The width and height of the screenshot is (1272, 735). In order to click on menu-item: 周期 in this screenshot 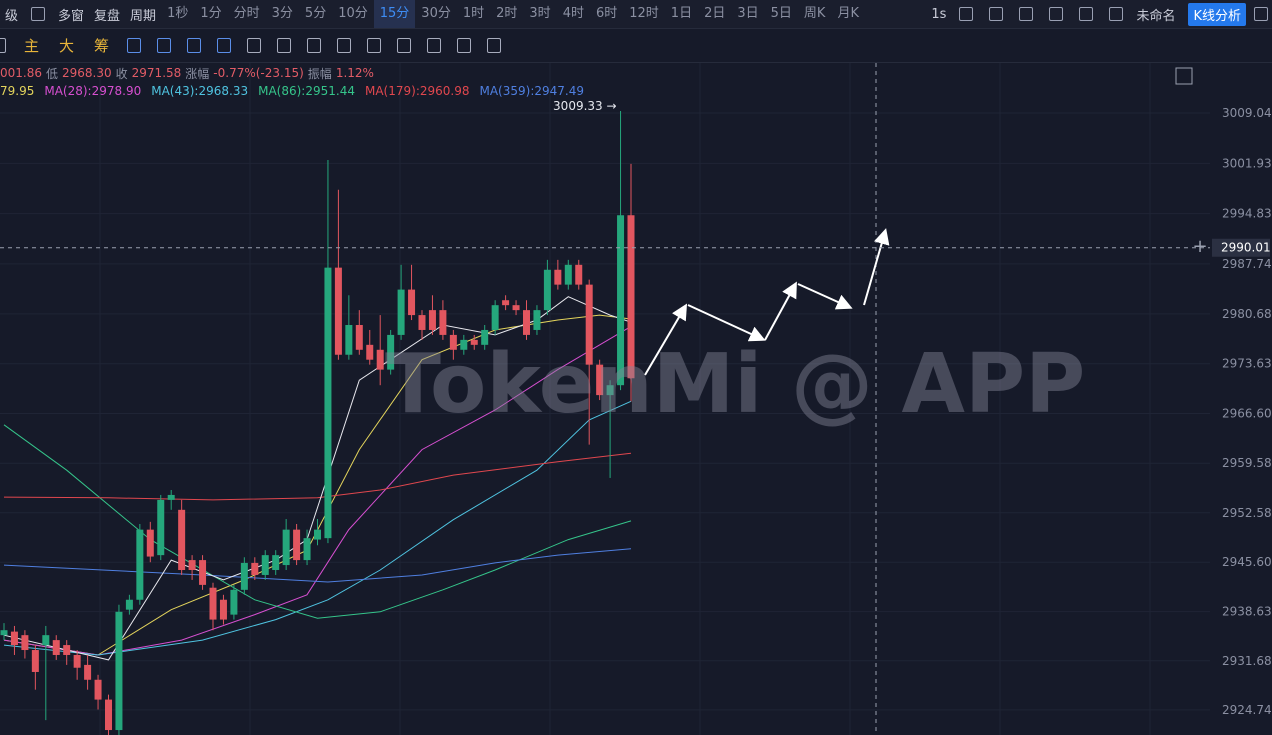, I will do `click(143, 16)`.